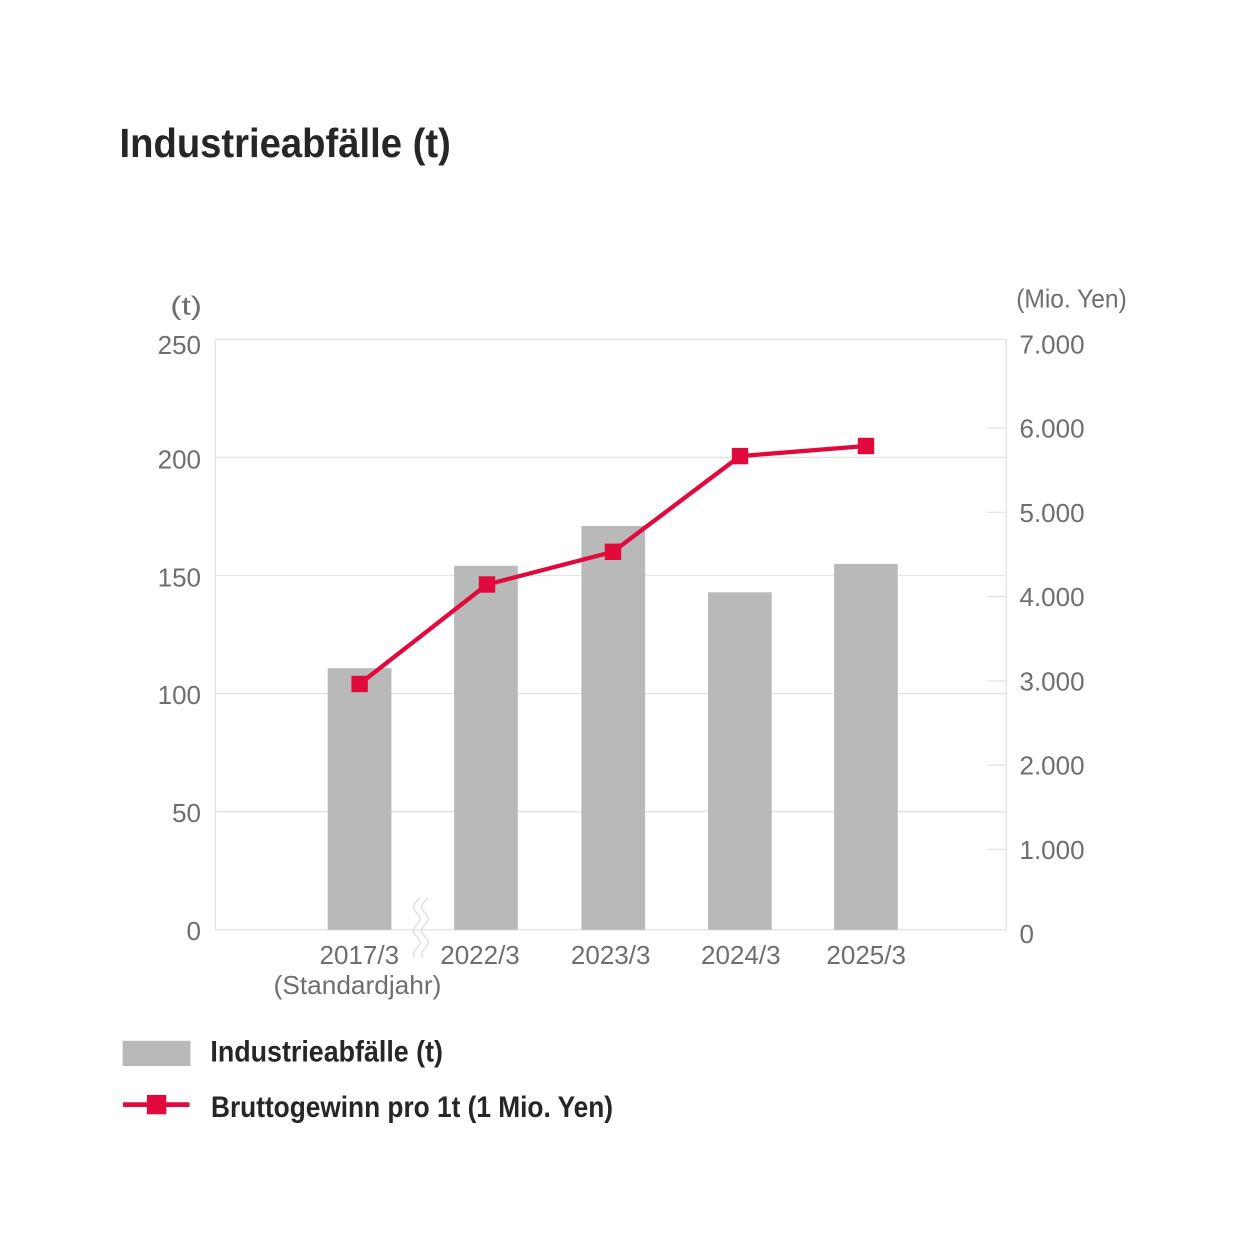  What do you see at coordinates (1052, 513) in the screenshot?
I see `svg-text: 5.000` at bounding box center [1052, 513].